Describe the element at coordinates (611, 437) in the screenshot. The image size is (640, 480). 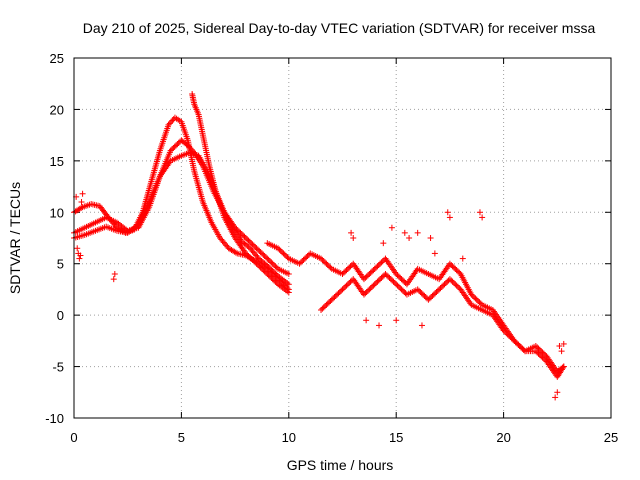
I see `x-tick-label: 25` at that location.